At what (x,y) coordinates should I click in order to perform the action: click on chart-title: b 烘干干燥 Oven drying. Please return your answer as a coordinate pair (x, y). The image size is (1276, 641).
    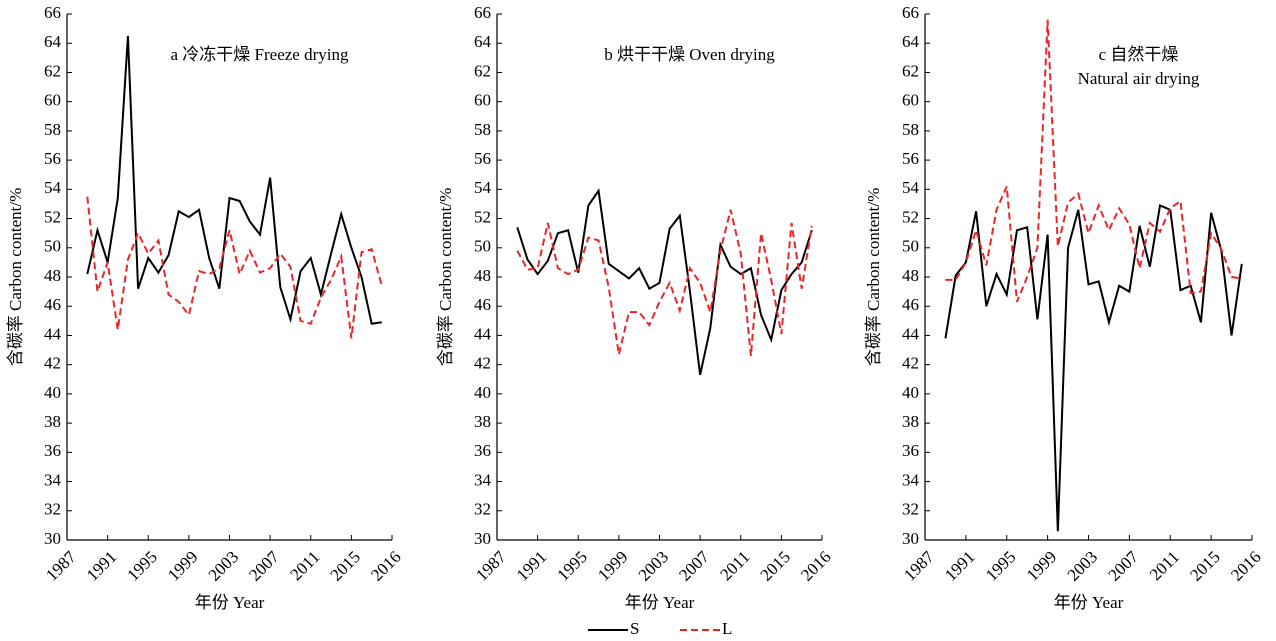
    Looking at the image, I should click on (689, 54).